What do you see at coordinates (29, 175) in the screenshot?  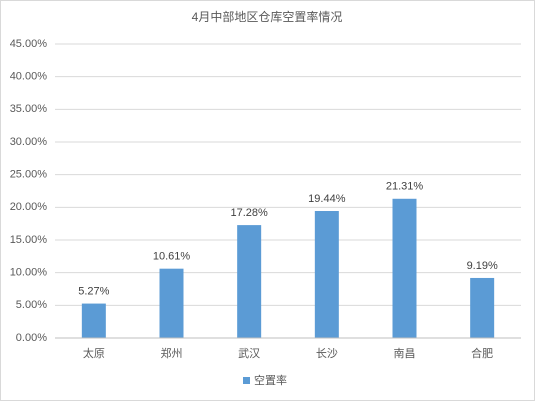 I see `y-tick-label: 25.00%` at bounding box center [29, 175].